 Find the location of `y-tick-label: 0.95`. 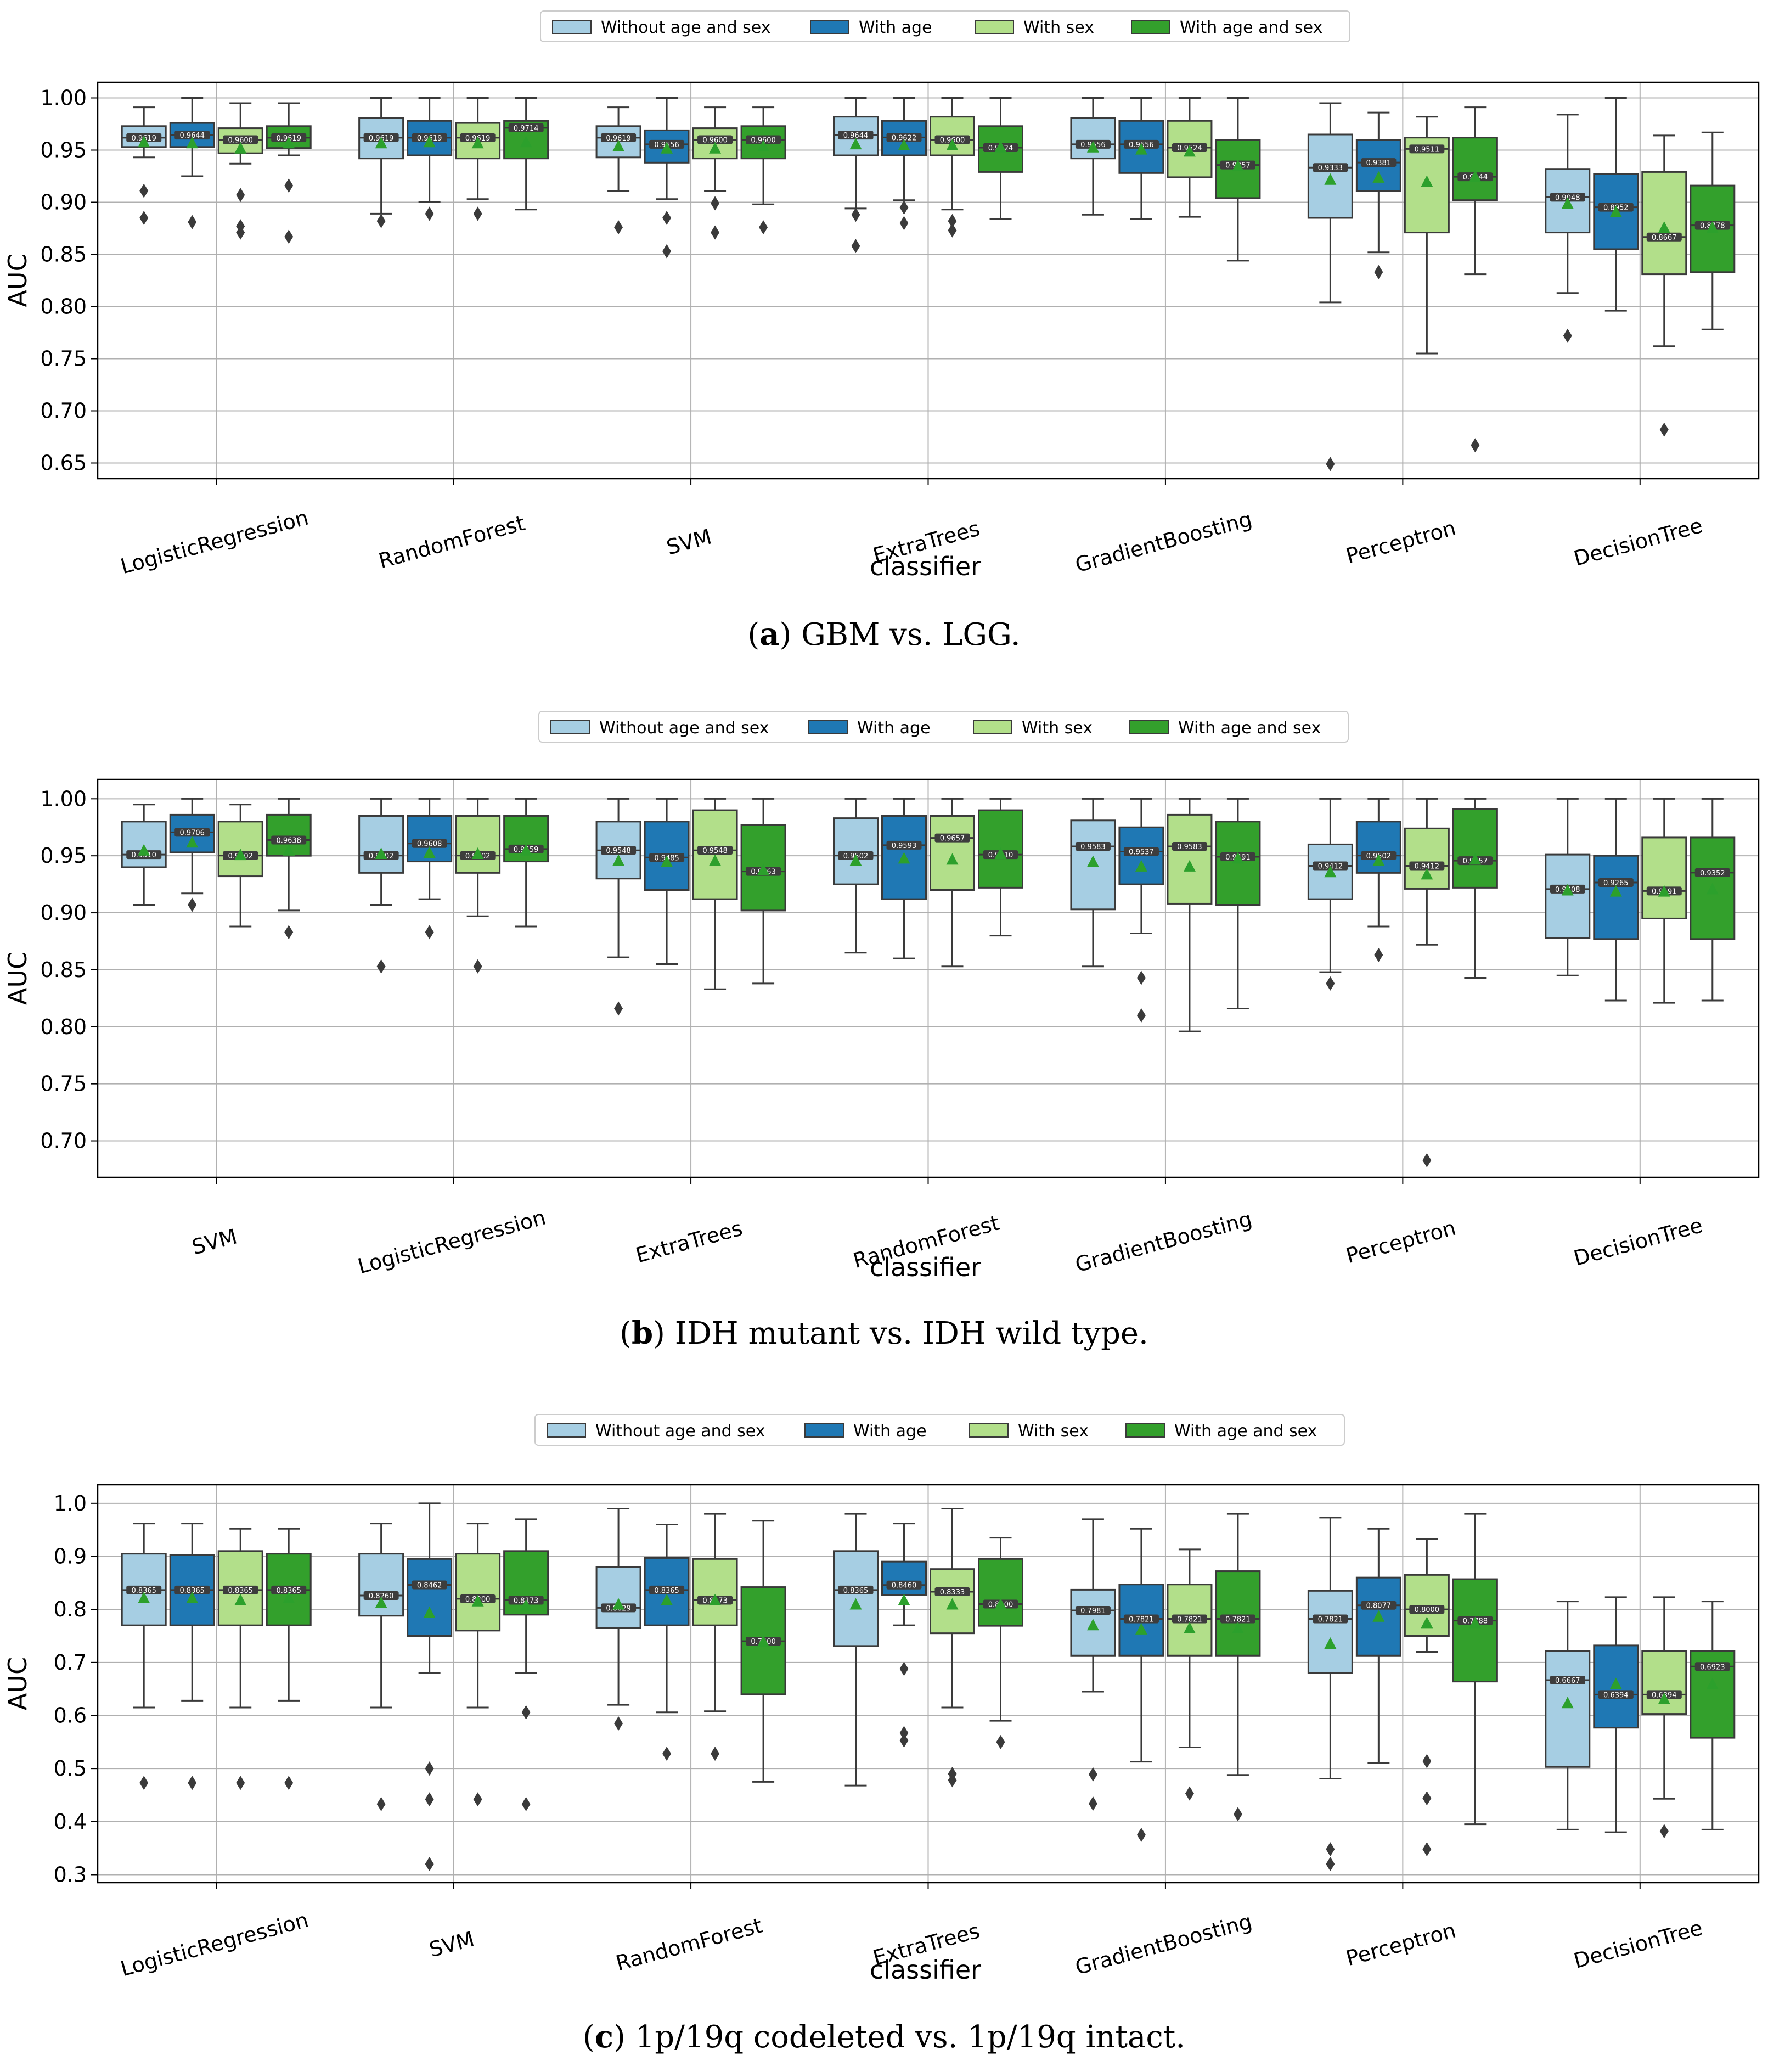

y-tick-label: 0.95 is located at coordinates (63, 150).